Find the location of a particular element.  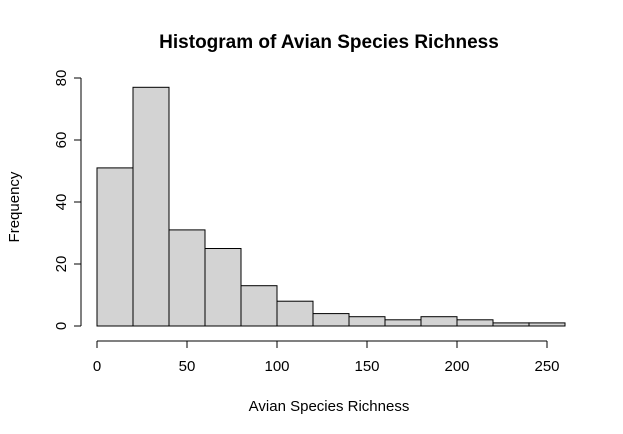

y-tick-label: 20 is located at coordinates (61, 264).